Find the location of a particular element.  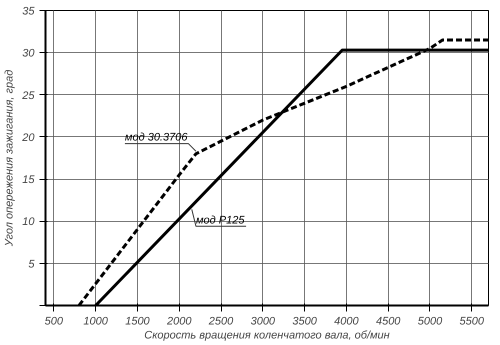

y-tick-label: 10 is located at coordinates (29, 222).